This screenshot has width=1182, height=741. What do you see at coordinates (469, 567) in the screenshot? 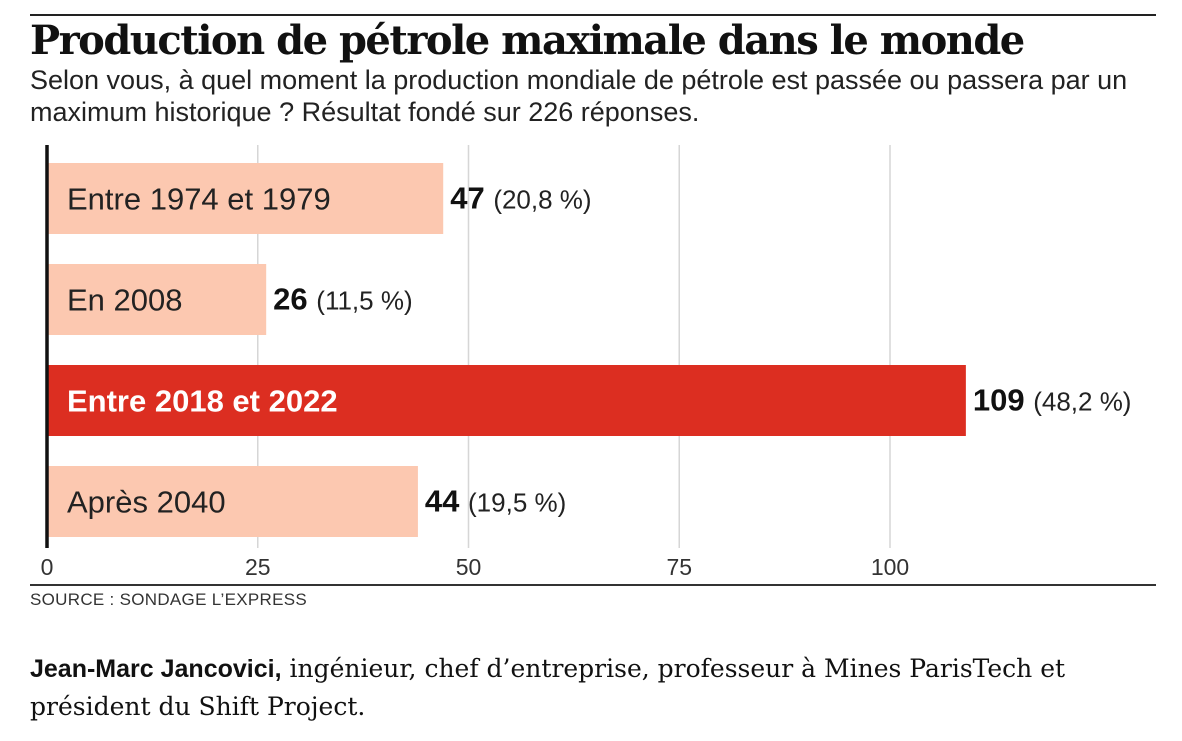
I see `x-tick-label: 50` at bounding box center [469, 567].